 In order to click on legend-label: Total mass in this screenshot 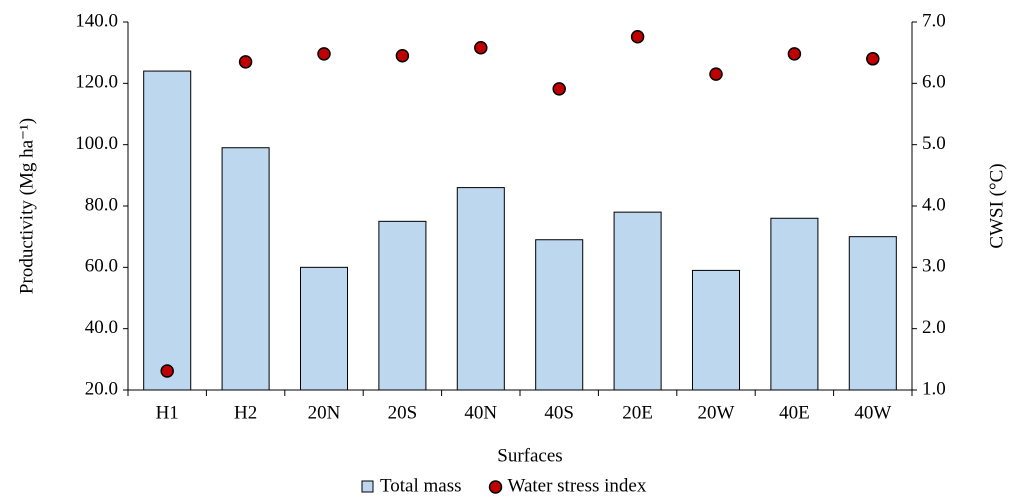, I will do `click(421, 485)`.